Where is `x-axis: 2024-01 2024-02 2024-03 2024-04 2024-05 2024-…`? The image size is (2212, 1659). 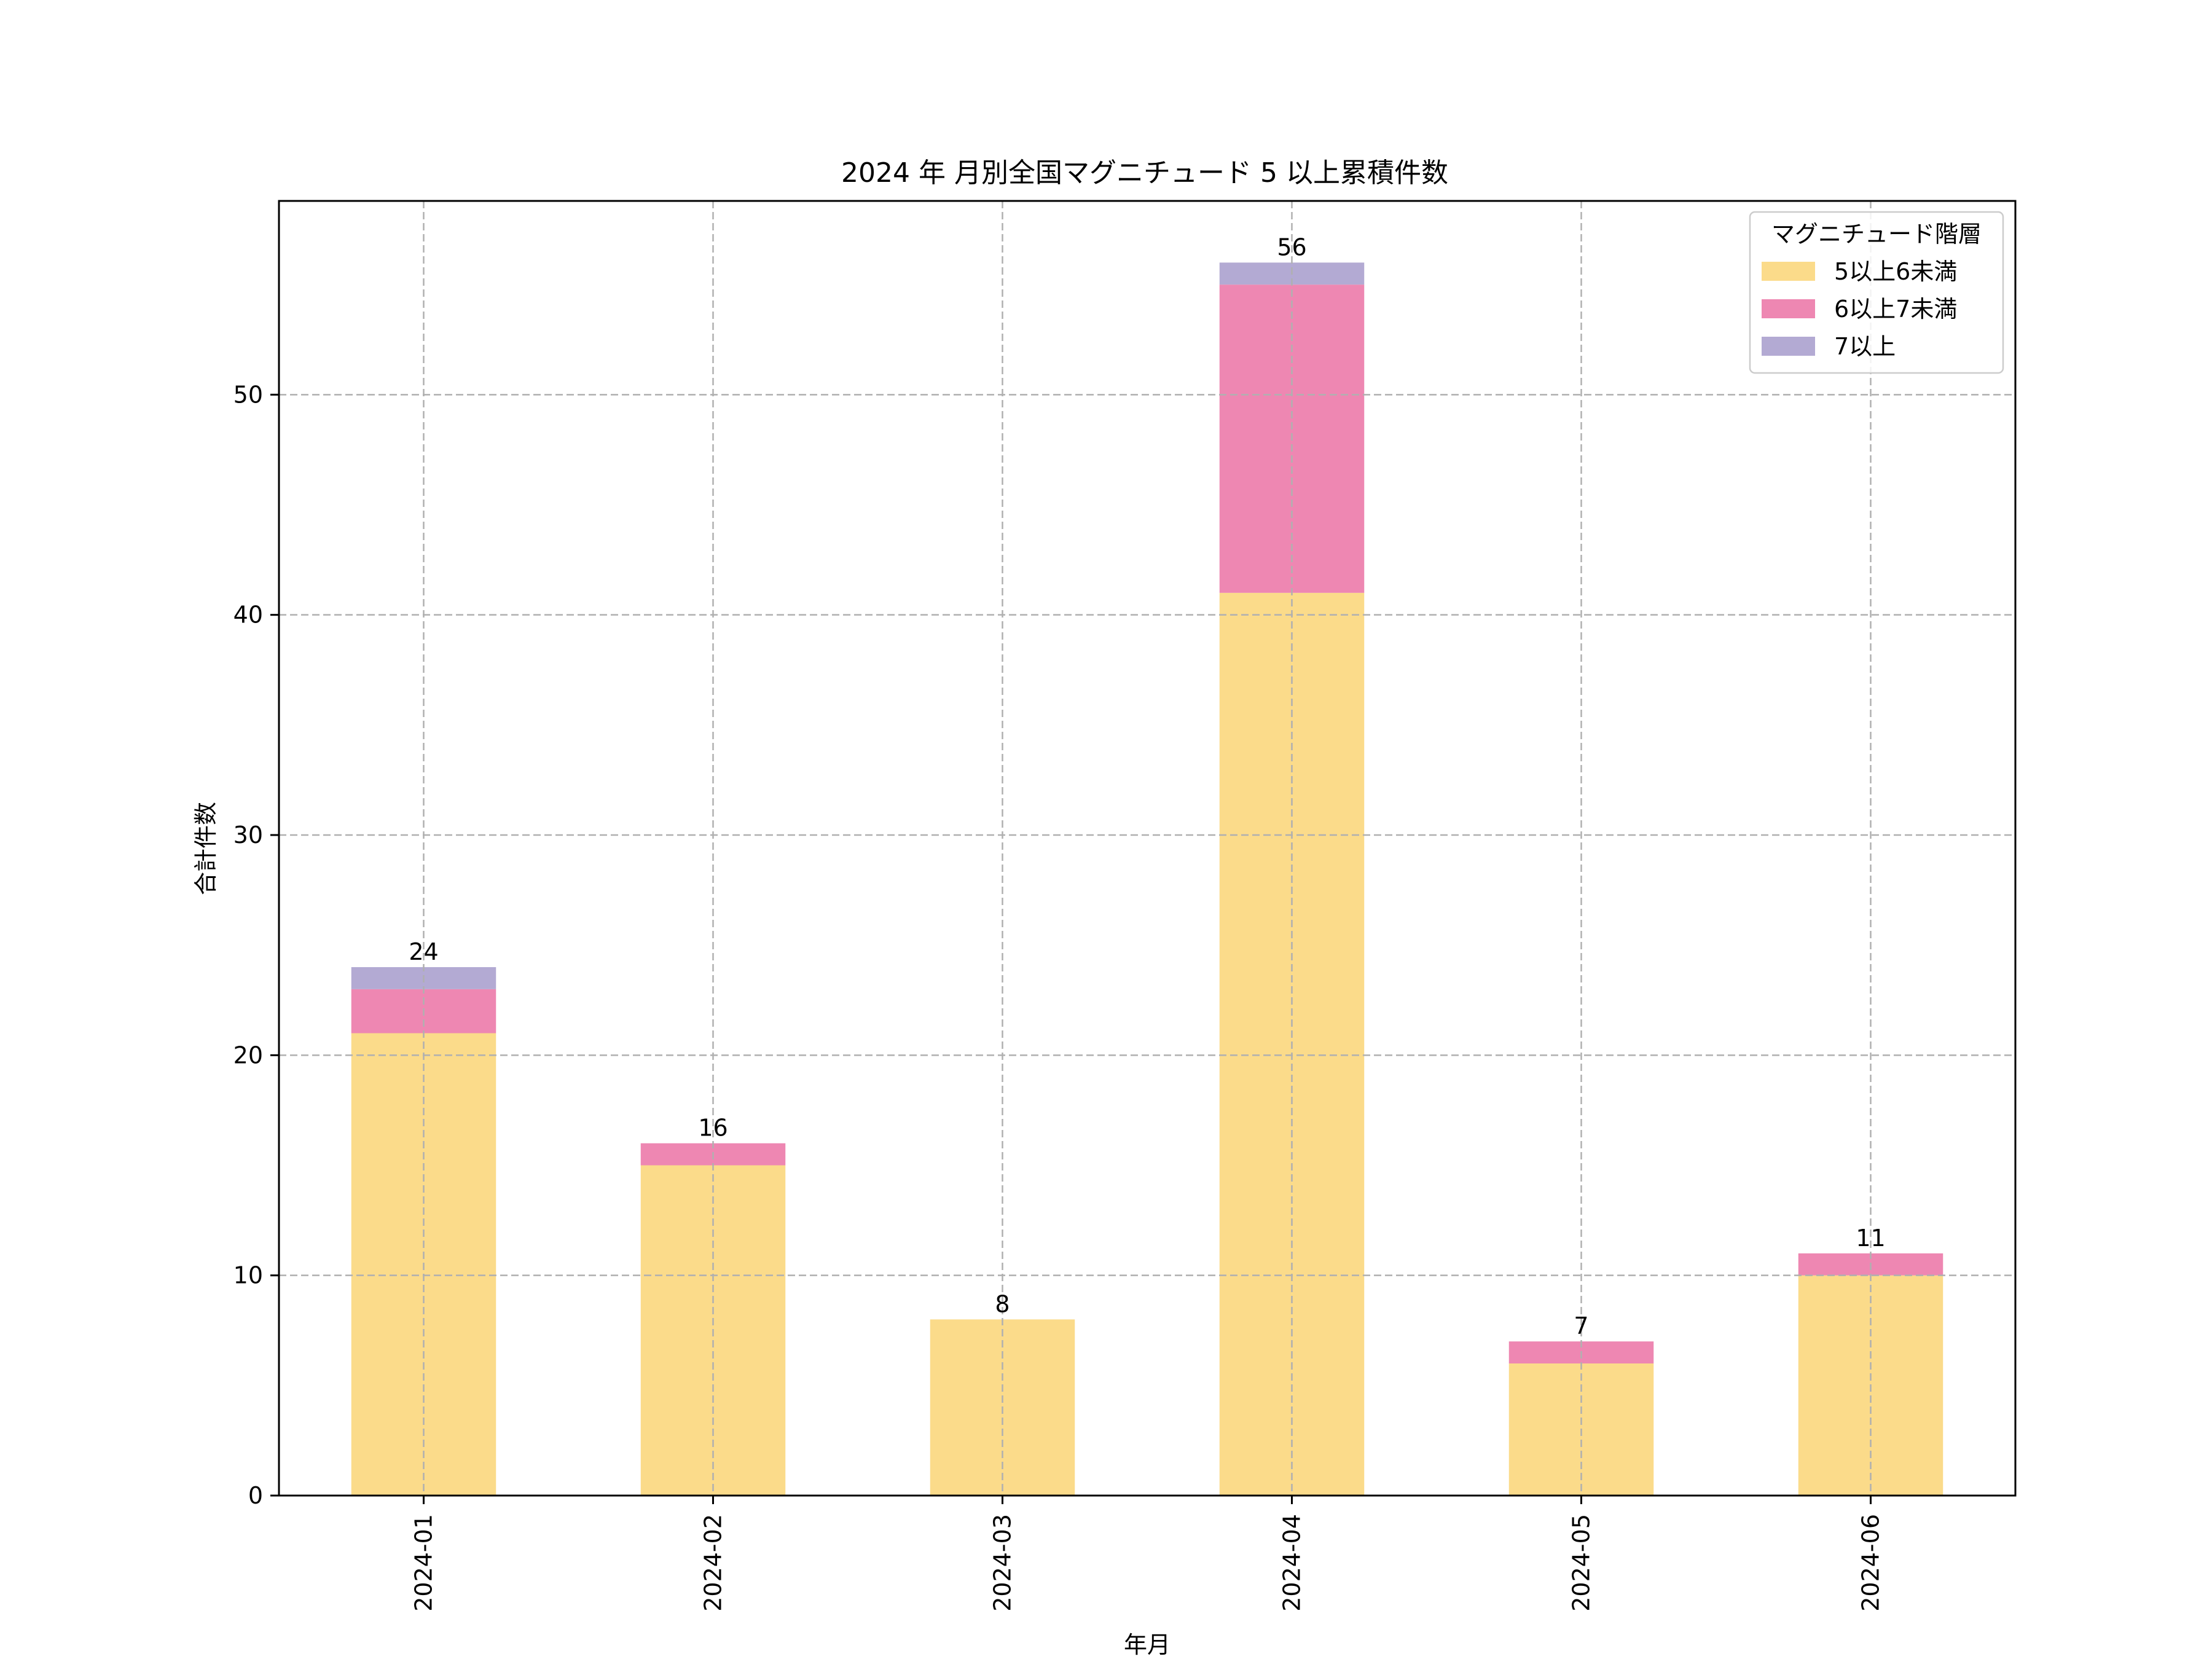 x-axis: 2024-01 2024-02 2024-03 2024-04 2024-05 2024-… is located at coordinates (1147, 1554).